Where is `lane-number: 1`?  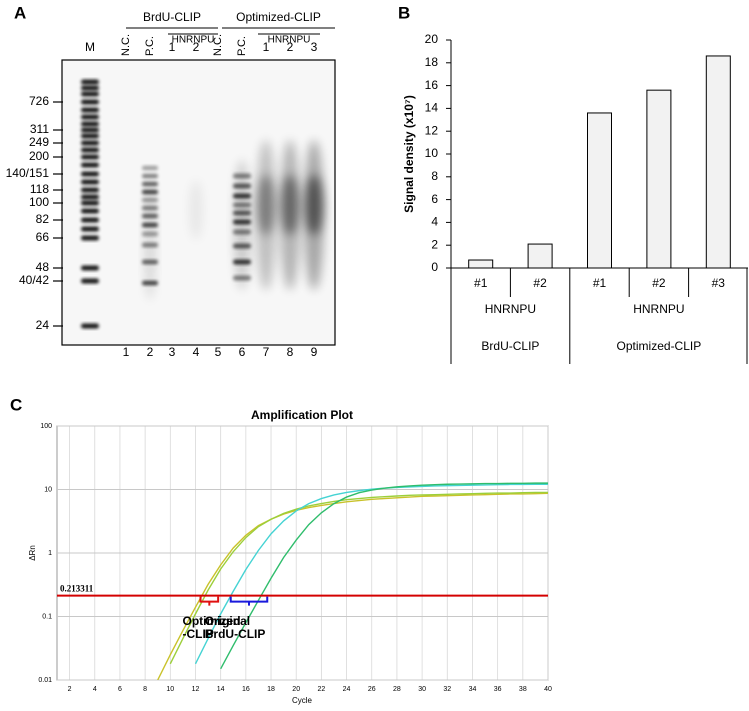
lane-number: 1 is located at coordinates (126, 352).